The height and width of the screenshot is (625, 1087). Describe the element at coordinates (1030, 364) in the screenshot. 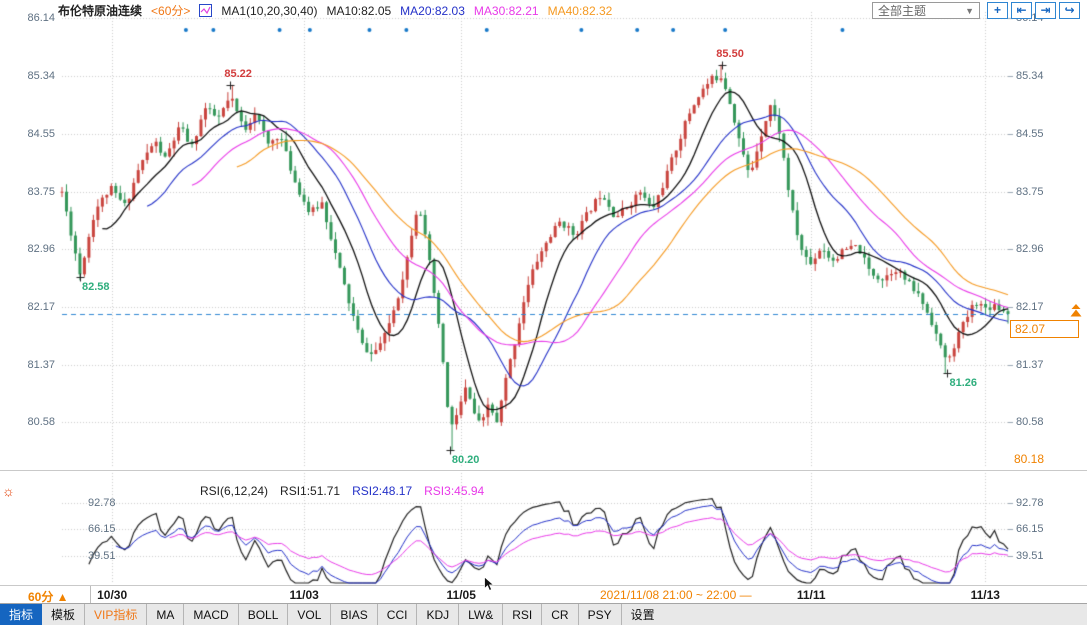

I see `y-axis-label-right: 81.37` at that location.